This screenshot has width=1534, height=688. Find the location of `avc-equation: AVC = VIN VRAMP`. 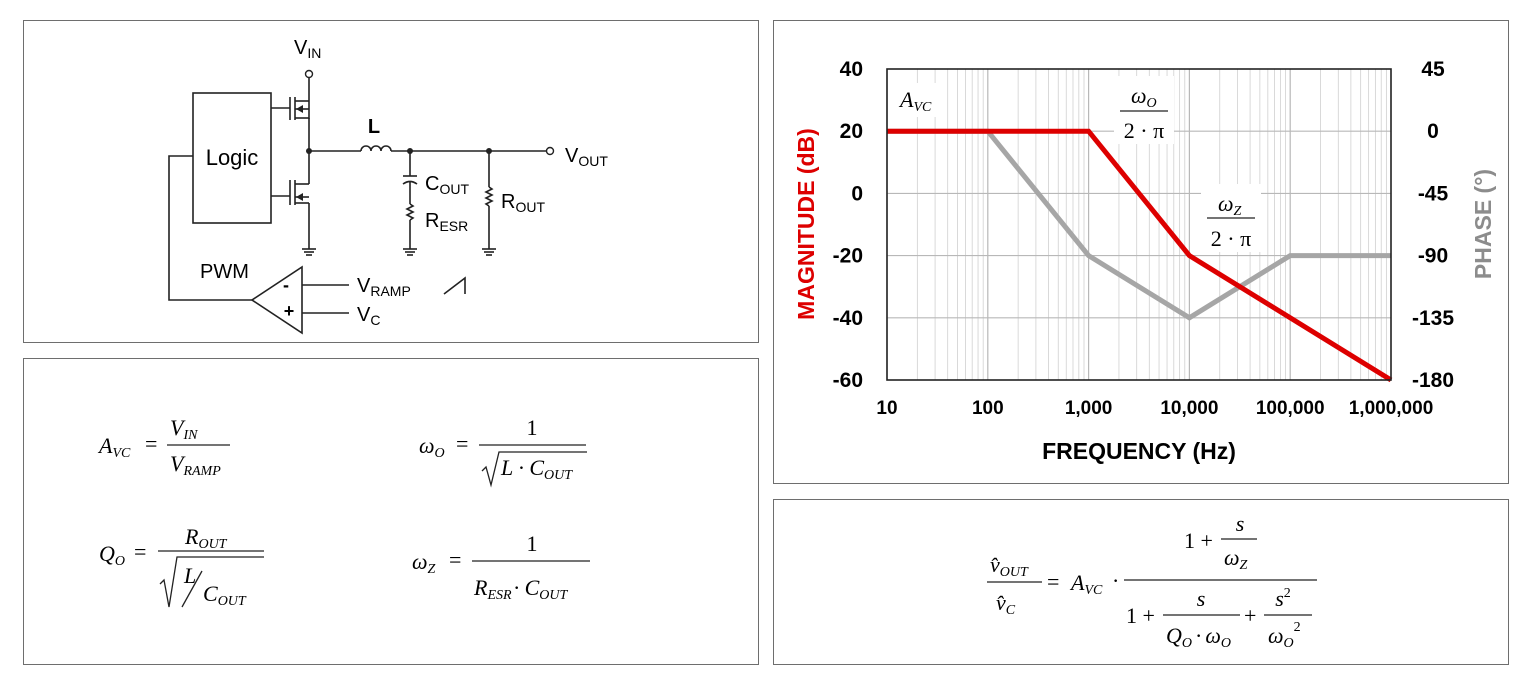

avc-equation: AVC = VIN VRAMP is located at coordinates (163, 447).